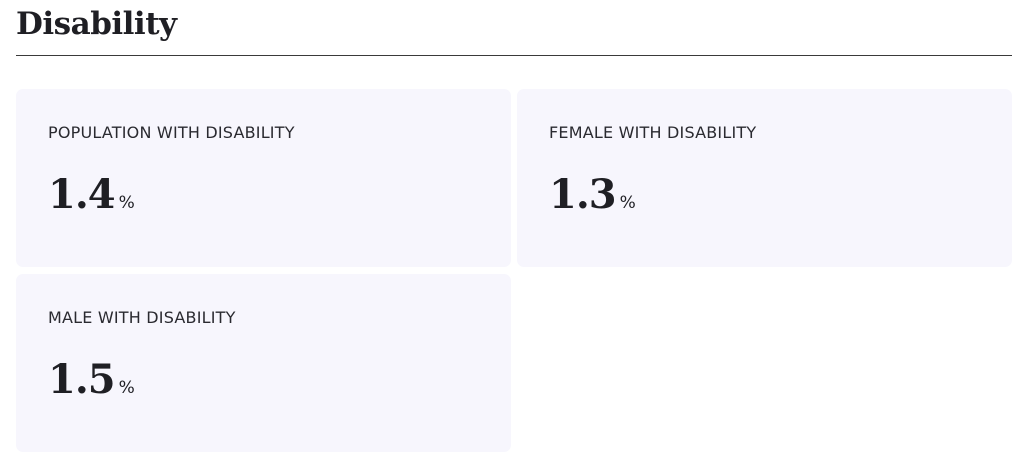  I want to click on stat-value: 1.3, so click(583, 194).